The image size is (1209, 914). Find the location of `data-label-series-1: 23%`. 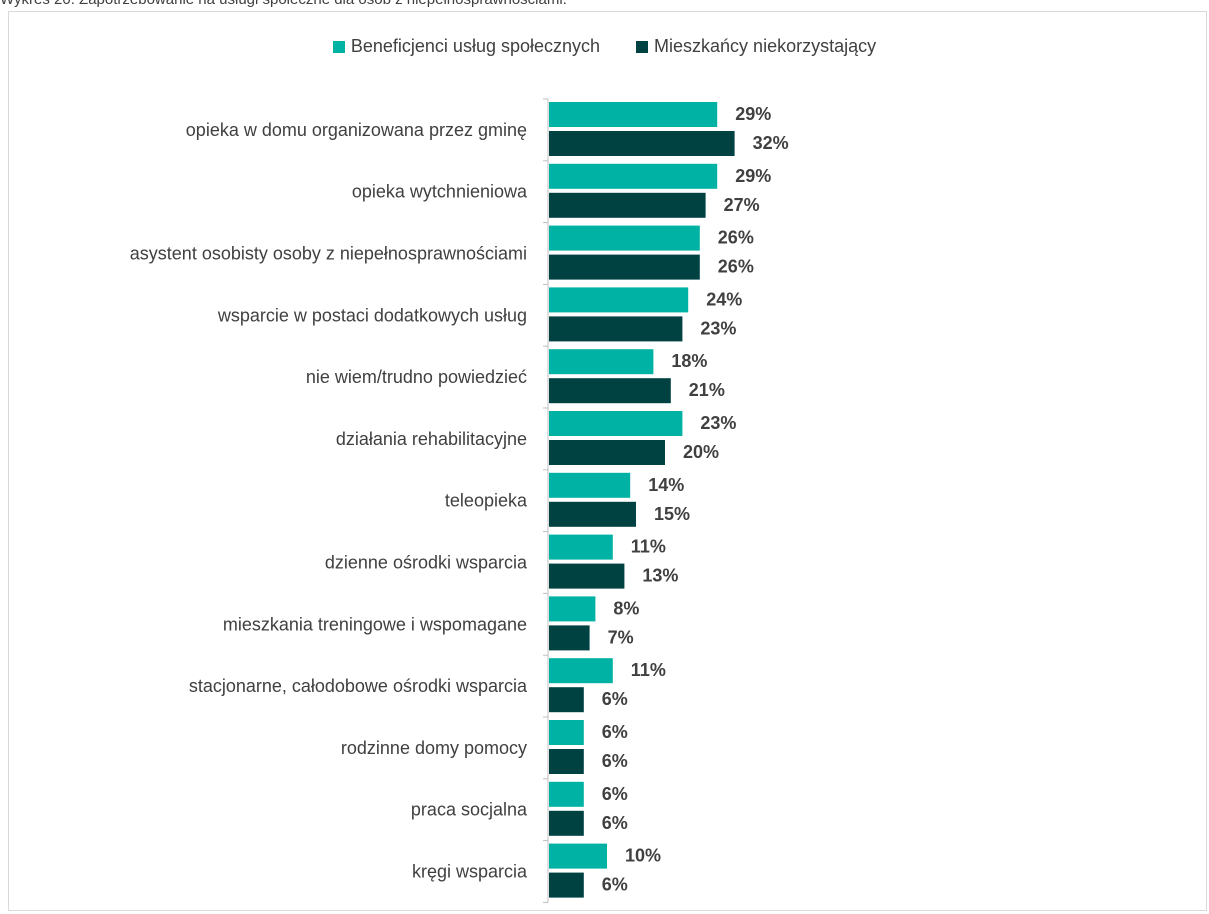

data-label-series-1: 23% is located at coordinates (718, 423).